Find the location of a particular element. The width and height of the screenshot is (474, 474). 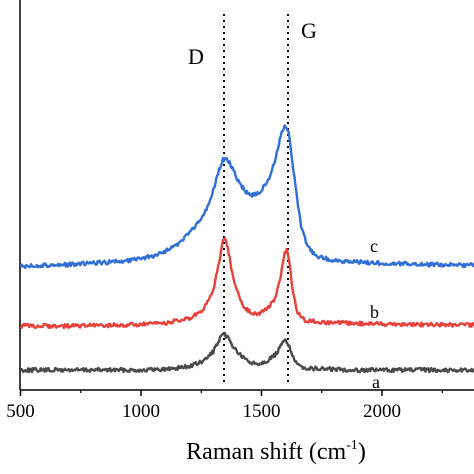

peak-label-D: D is located at coordinates (196, 56).